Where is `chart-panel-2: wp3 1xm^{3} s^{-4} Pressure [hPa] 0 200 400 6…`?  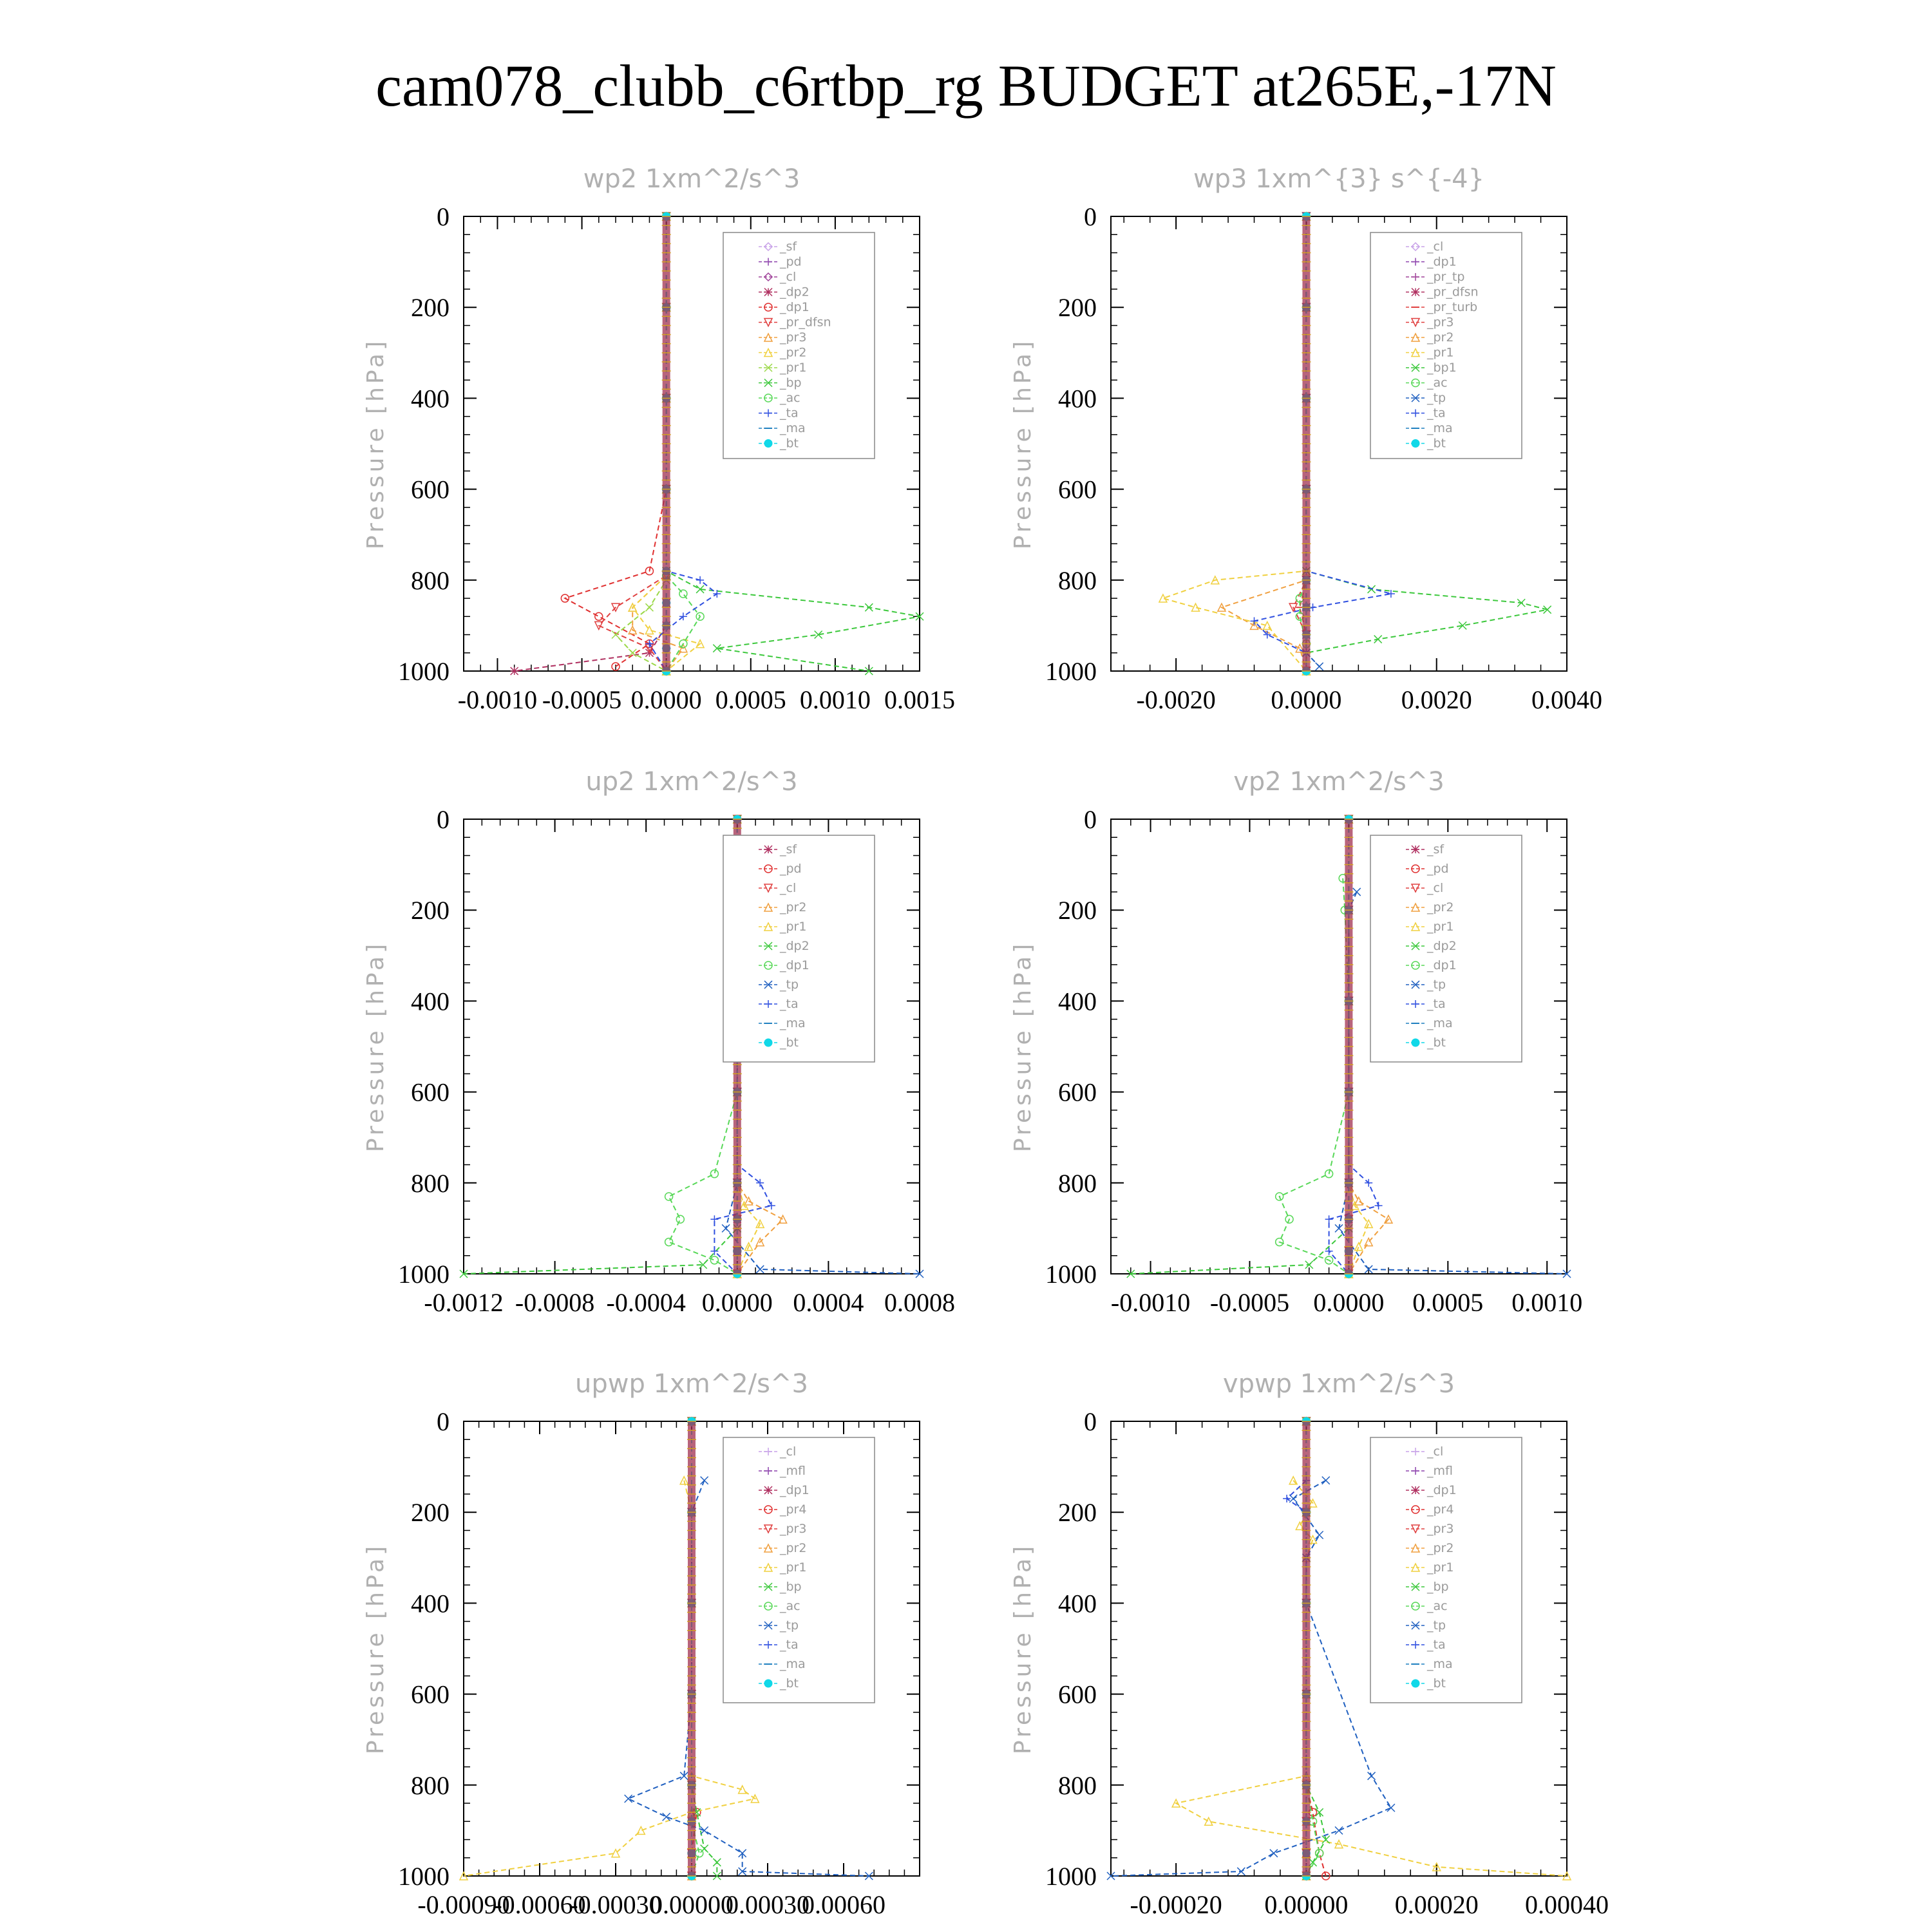 chart-panel-2: wp3 1xm^{3} s^{-4} Pressure [hPa] 0 200 400 6… is located at coordinates (1306, 439).